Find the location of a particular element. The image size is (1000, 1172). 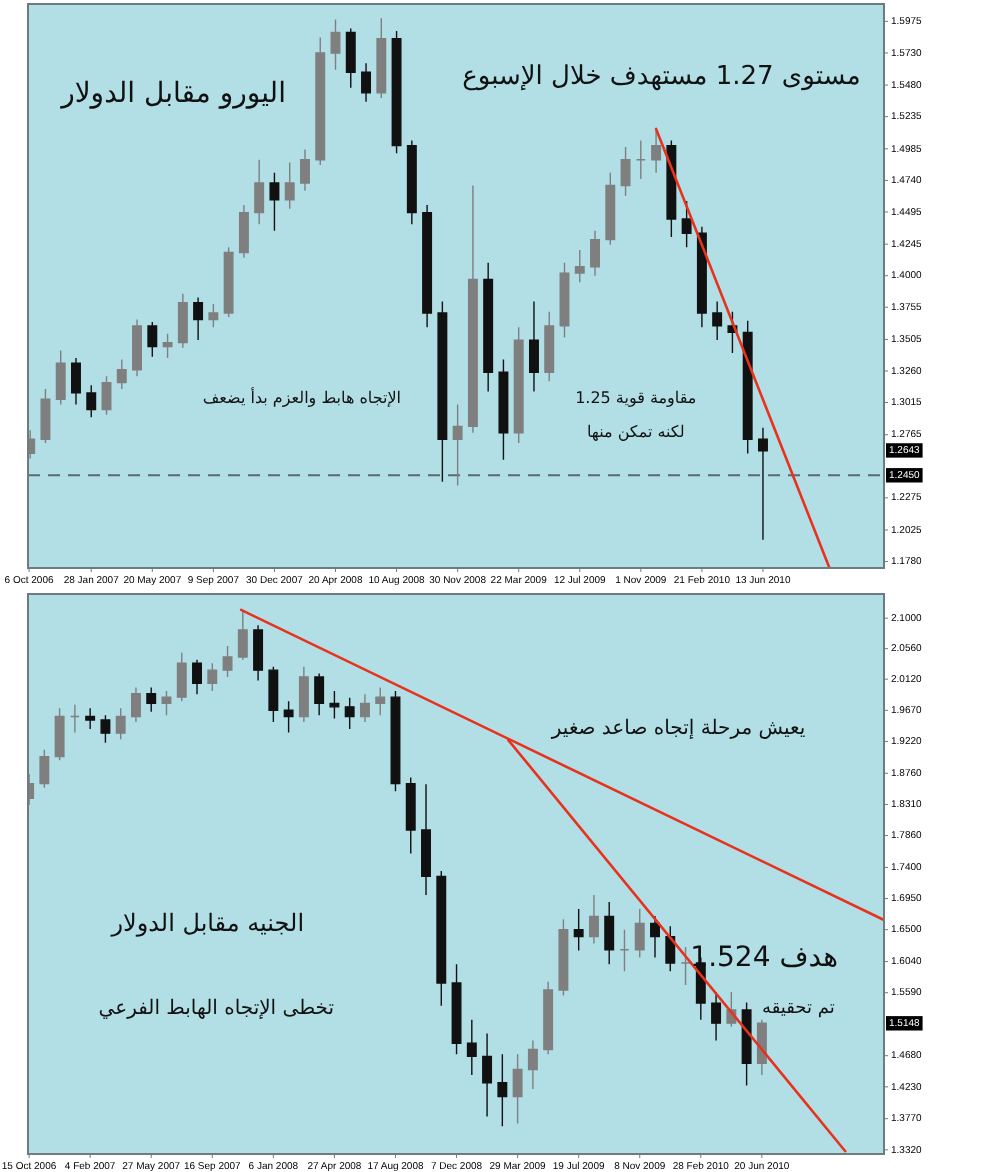

annotation: تم تحقيقه is located at coordinates (799, 1009).